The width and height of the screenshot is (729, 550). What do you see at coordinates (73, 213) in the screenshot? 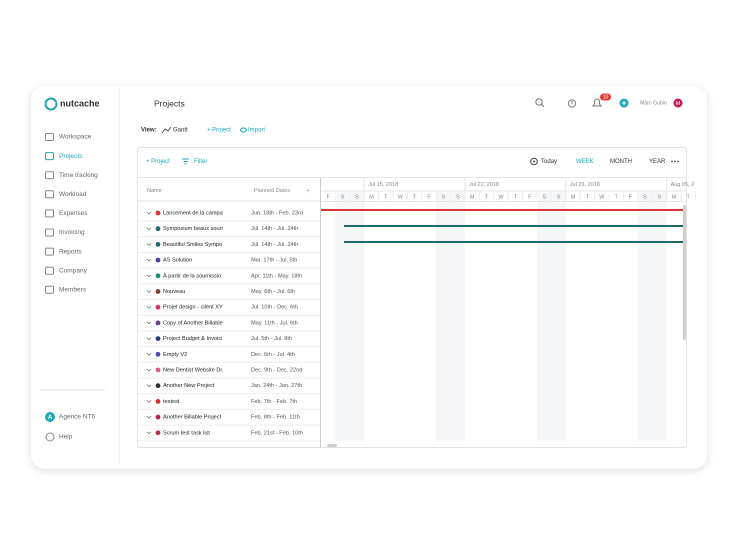
I see `menu-item: Expenses` at bounding box center [73, 213].